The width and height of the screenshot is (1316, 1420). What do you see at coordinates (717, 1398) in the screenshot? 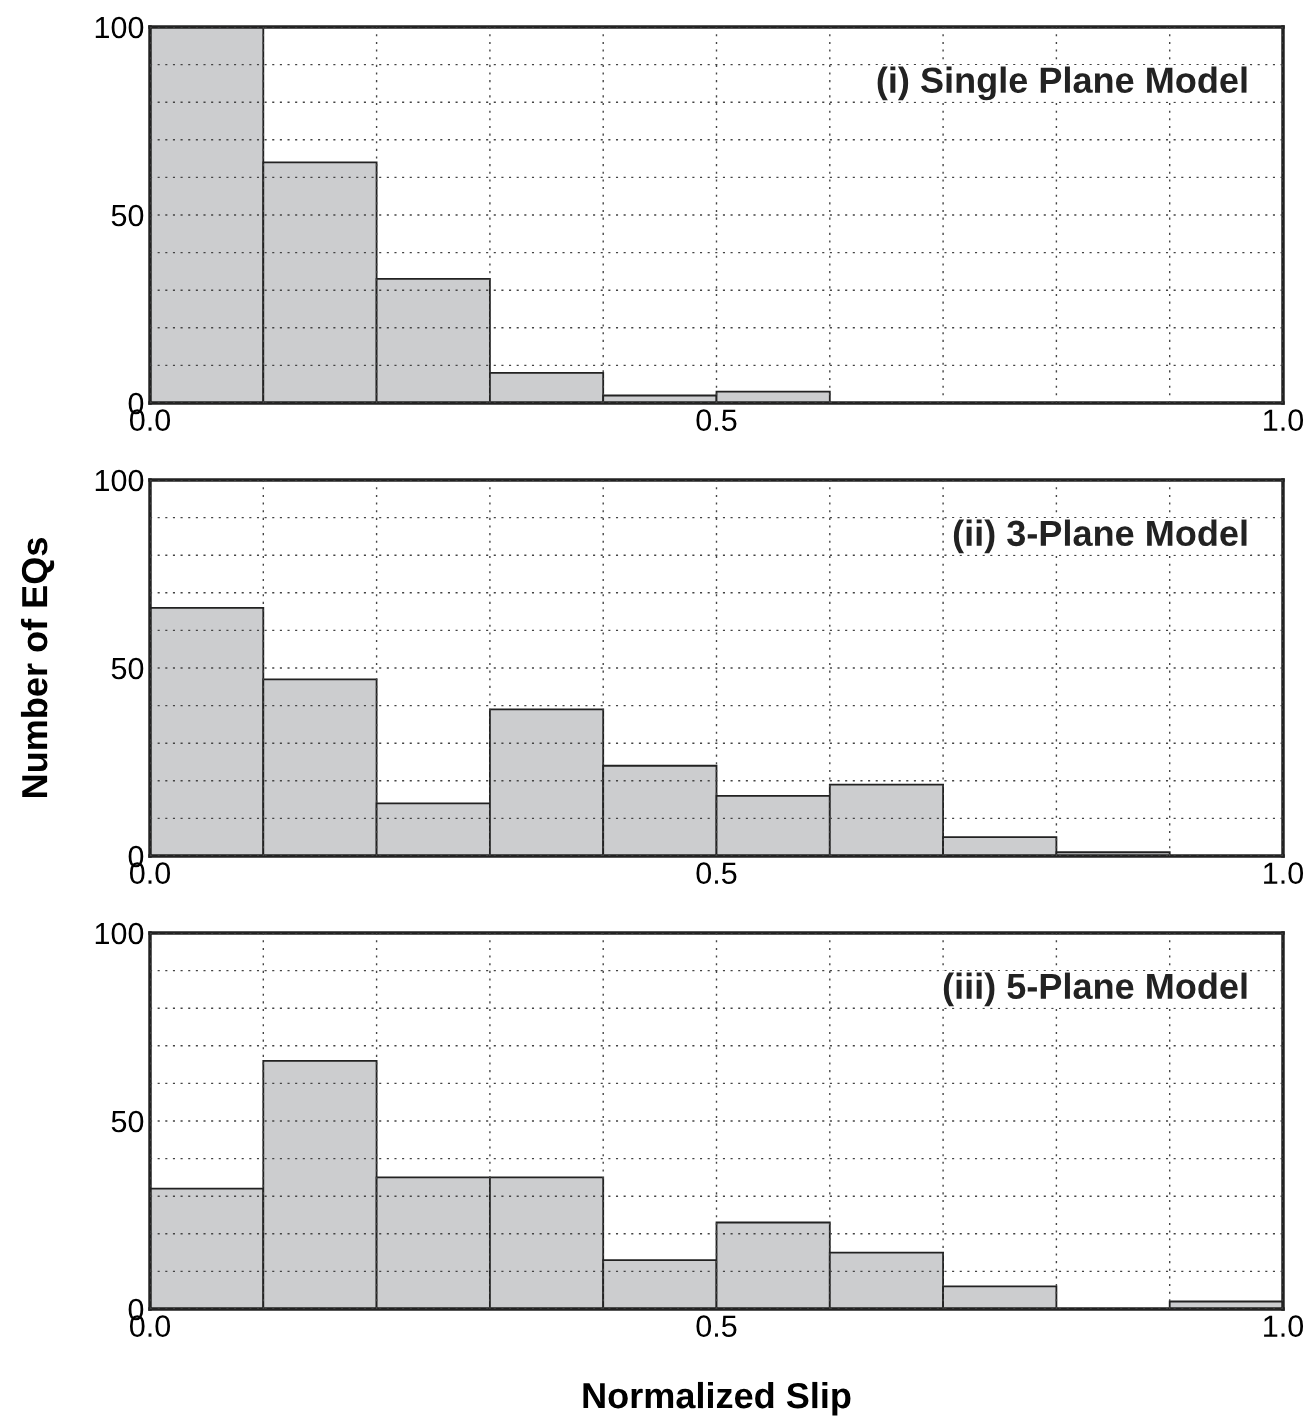
I see `x-axis-title: Normalized Slip` at bounding box center [717, 1398].